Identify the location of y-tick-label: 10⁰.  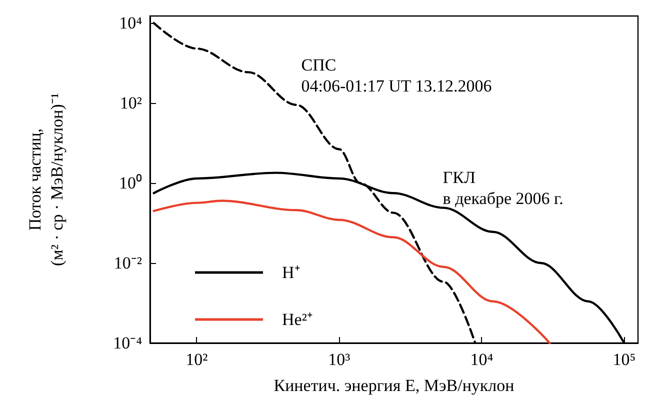
(130, 183).